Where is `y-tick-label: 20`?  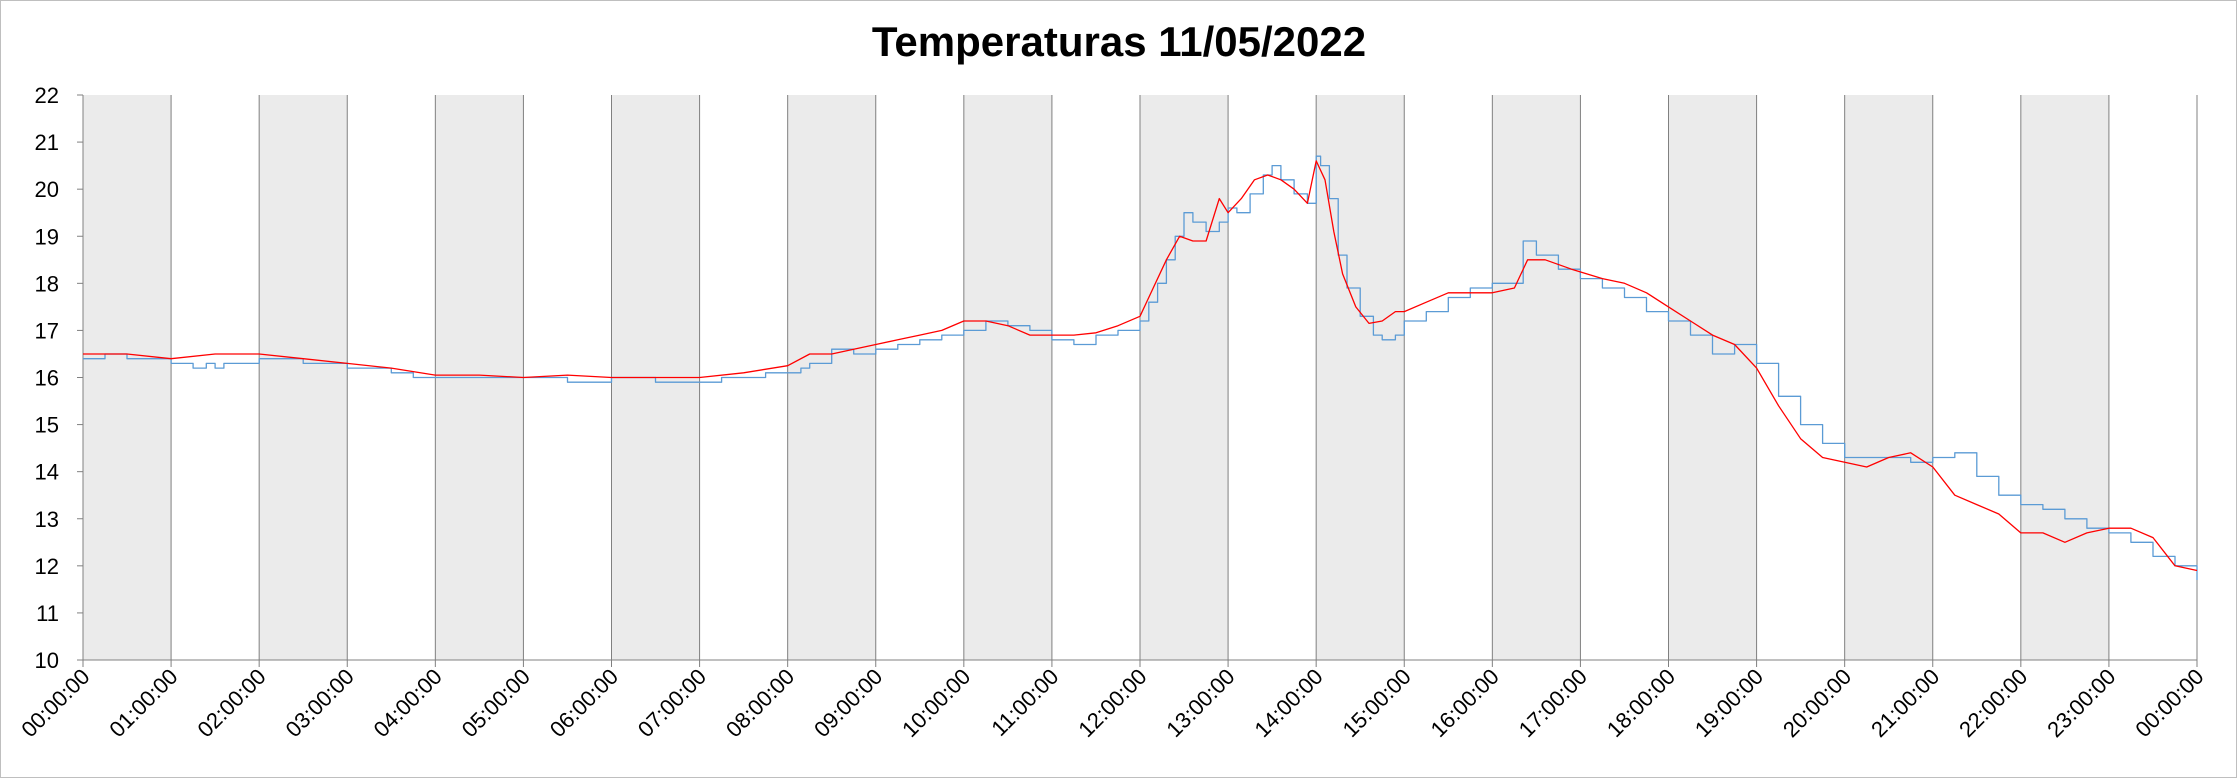 y-tick-label: 20 is located at coordinates (47, 189).